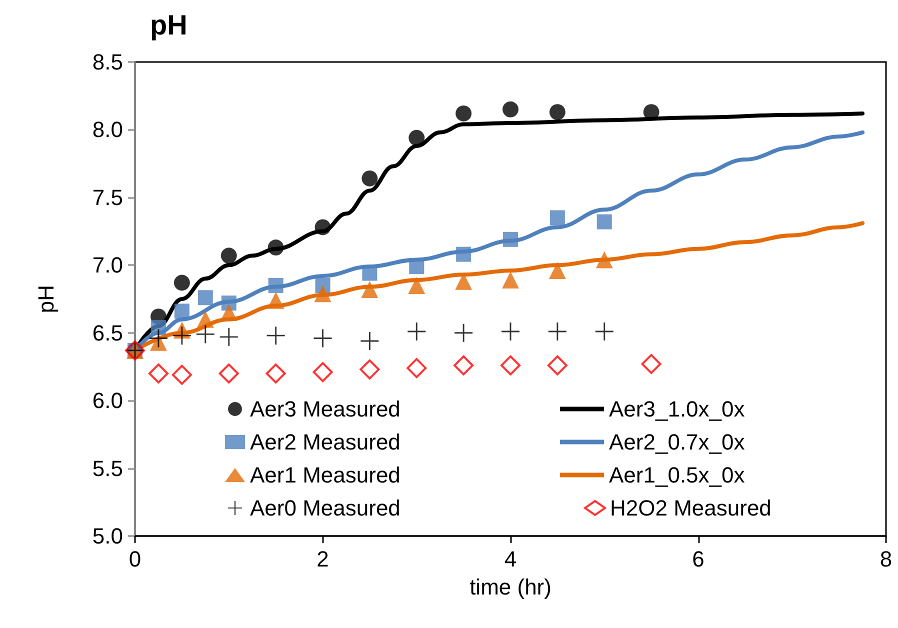 Image resolution: width=898 pixels, height=628 pixels. Describe the element at coordinates (698, 559) in the screenshot. I see `x-tick-label: 6` at that location.